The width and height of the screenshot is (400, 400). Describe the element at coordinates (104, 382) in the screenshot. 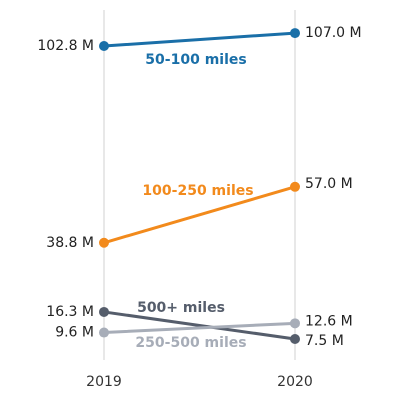

I see `x-tick-2019: 2019` at that location.